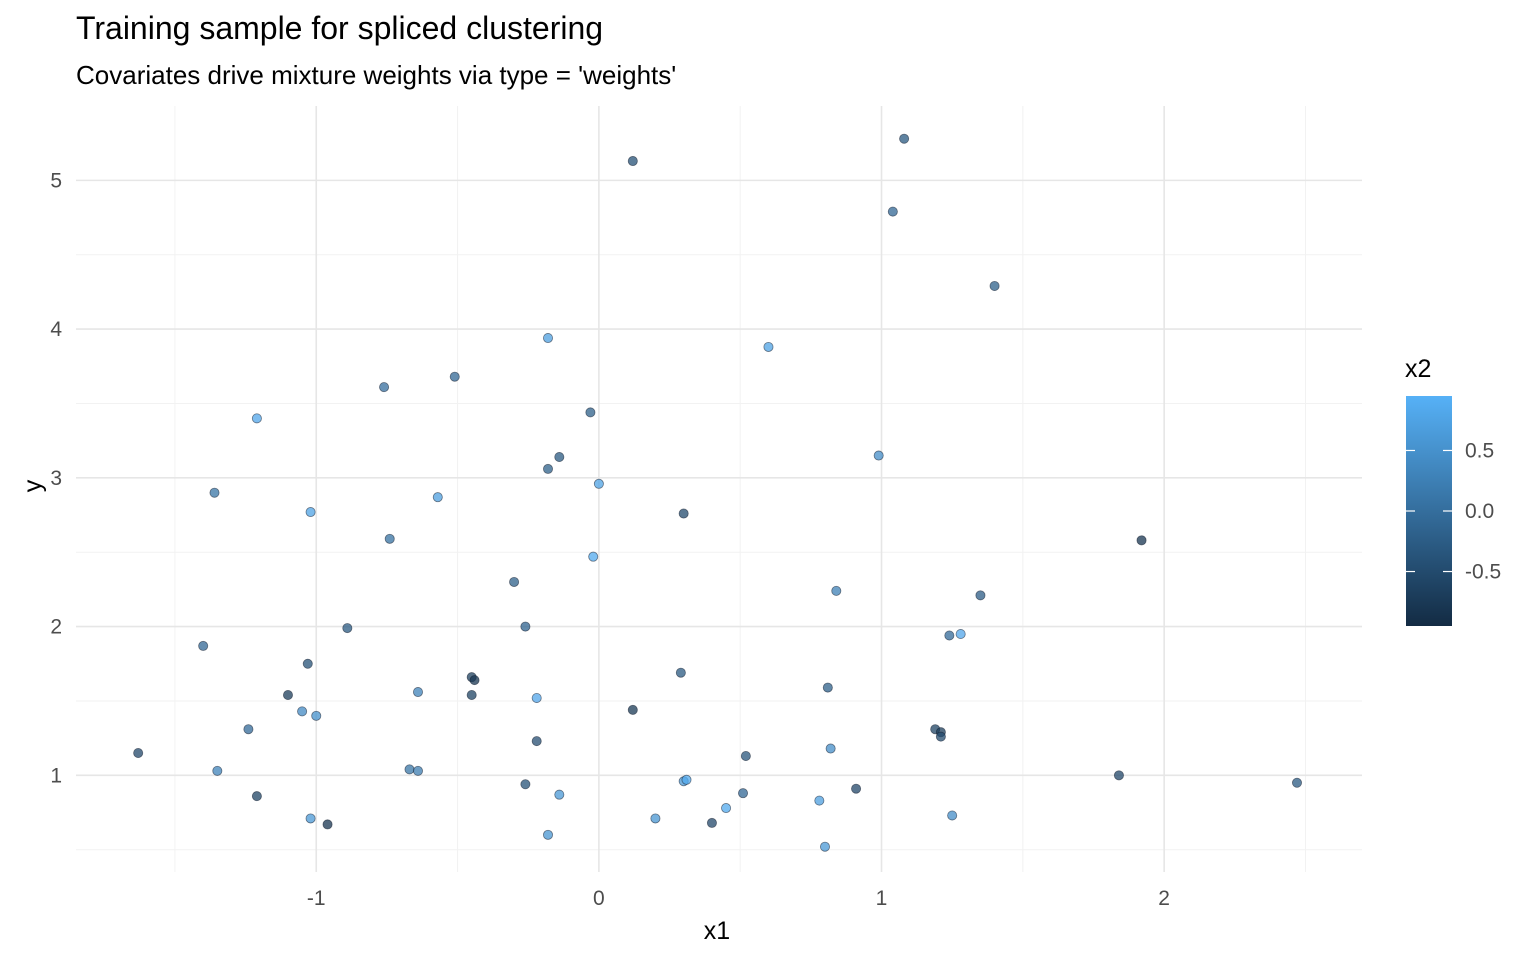  What do you see at coordinates (738, 898) in the screenshot?
I see `x-axis-ticks: -1 0 1 2` at bounding box center [738, 898].